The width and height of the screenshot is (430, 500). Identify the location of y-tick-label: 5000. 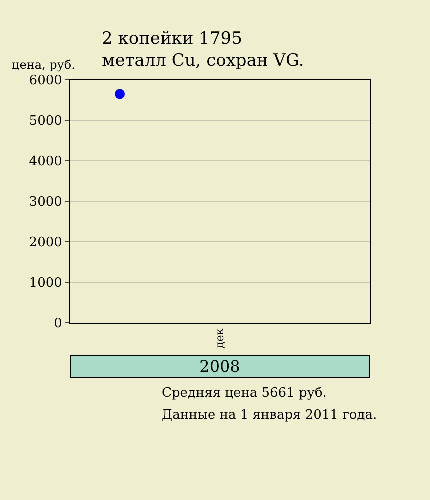
(45, 122).